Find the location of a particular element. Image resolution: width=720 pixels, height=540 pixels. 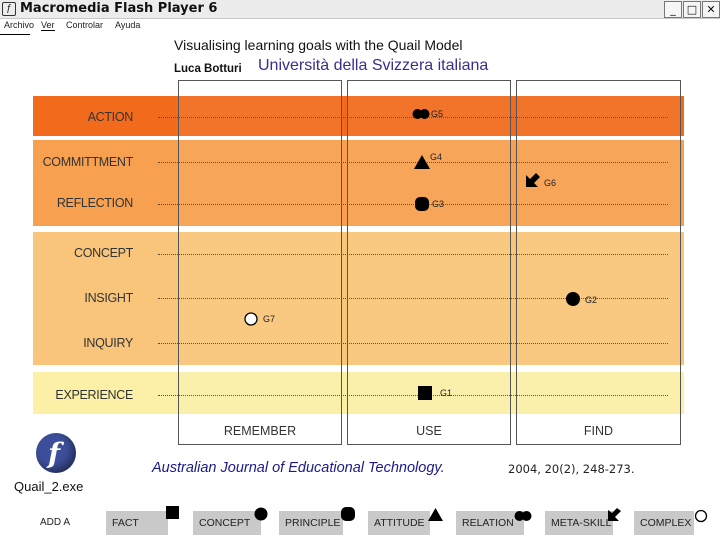

guide-line-inquiry is located at coordinates (413, 343).